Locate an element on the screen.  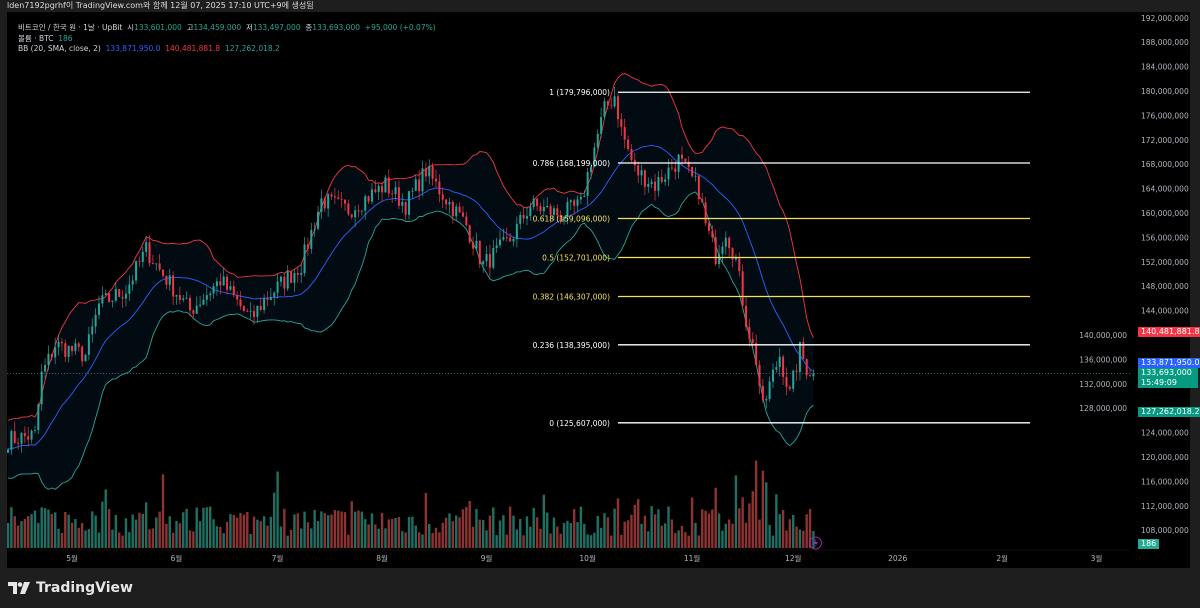
bb-basis-tag: 133,871,950.0 is located at coordinates (1169, 363).